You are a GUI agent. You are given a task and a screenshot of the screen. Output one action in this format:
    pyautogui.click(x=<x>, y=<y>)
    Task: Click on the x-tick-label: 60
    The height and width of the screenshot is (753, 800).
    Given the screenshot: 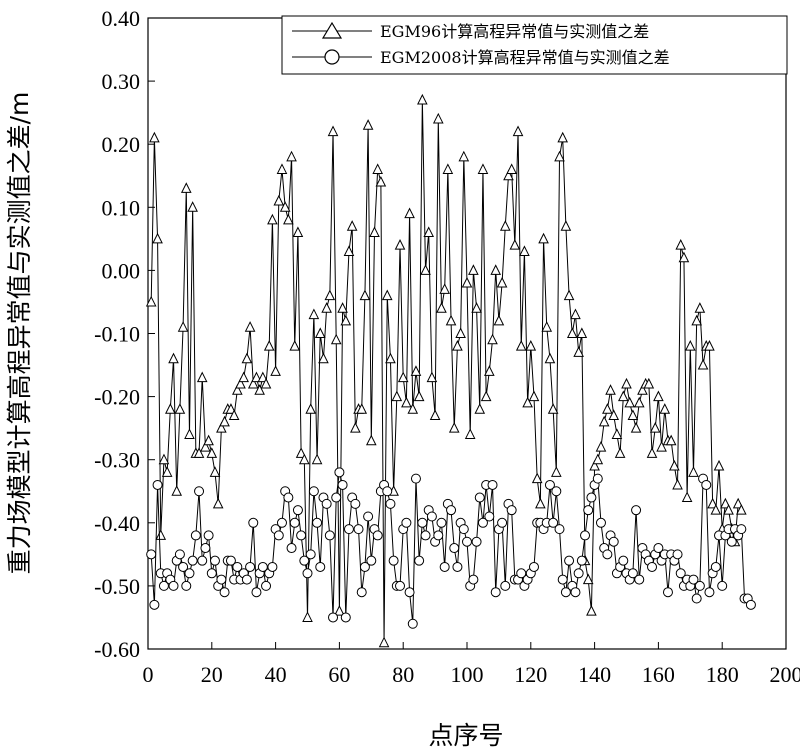 What is the action you would take?
    pyautogui.click(x=339, y=674)
    